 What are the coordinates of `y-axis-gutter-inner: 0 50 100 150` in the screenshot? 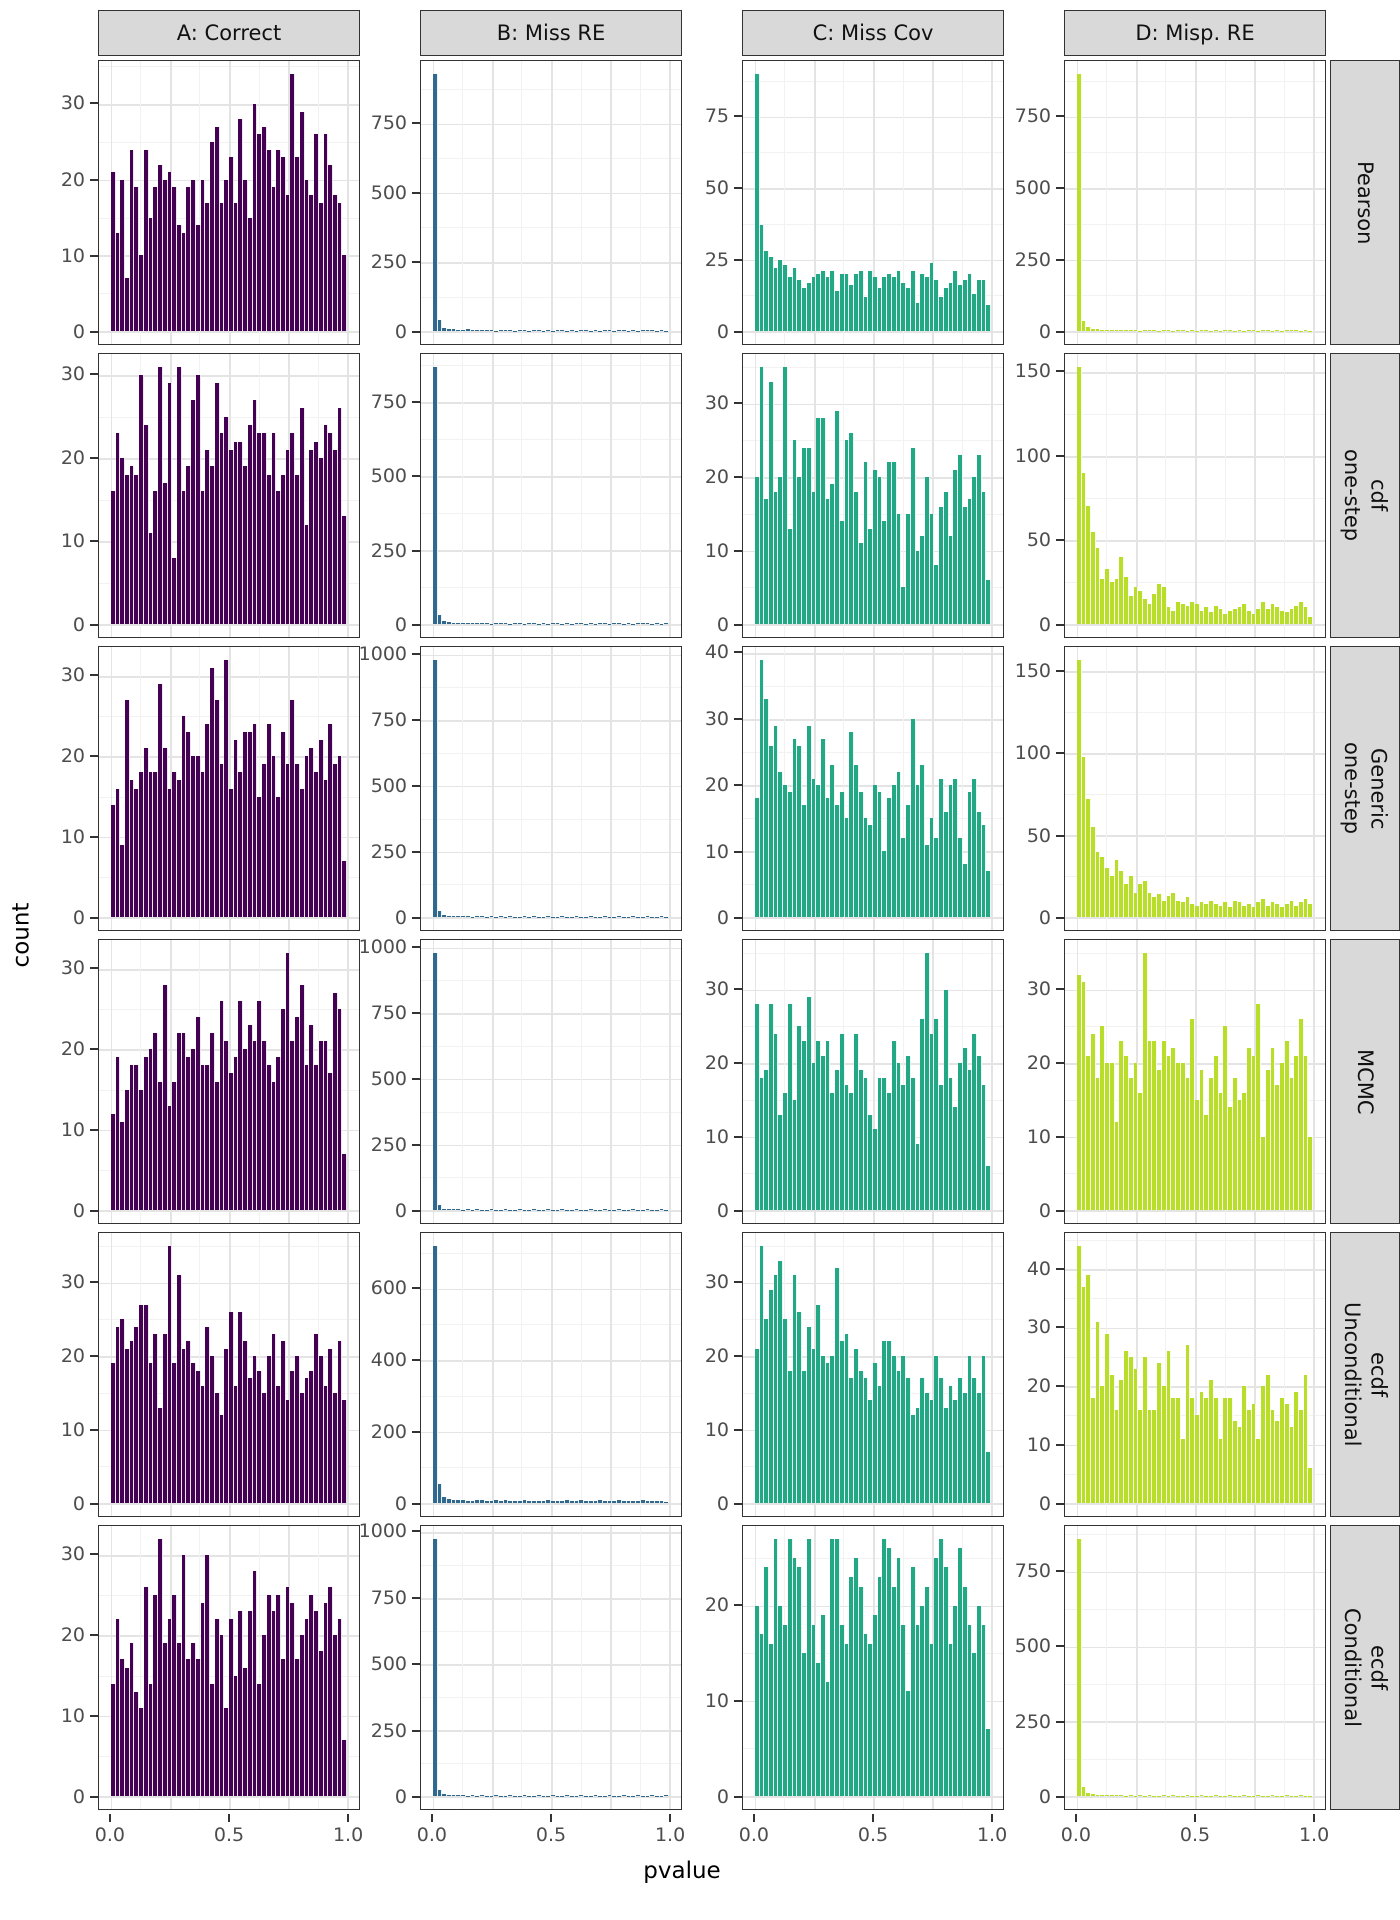 It's located at (1034, 788).